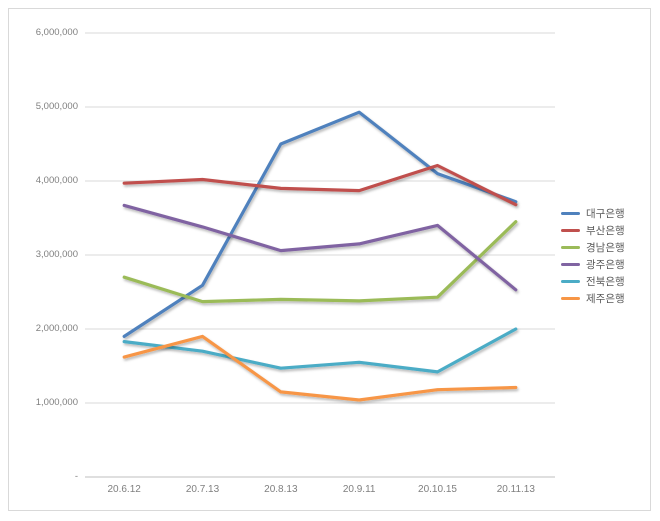 Image resolution: width=660 pixels, height=521 pixels. I want to click on legend-item: 전북은행, so click(593, 281).